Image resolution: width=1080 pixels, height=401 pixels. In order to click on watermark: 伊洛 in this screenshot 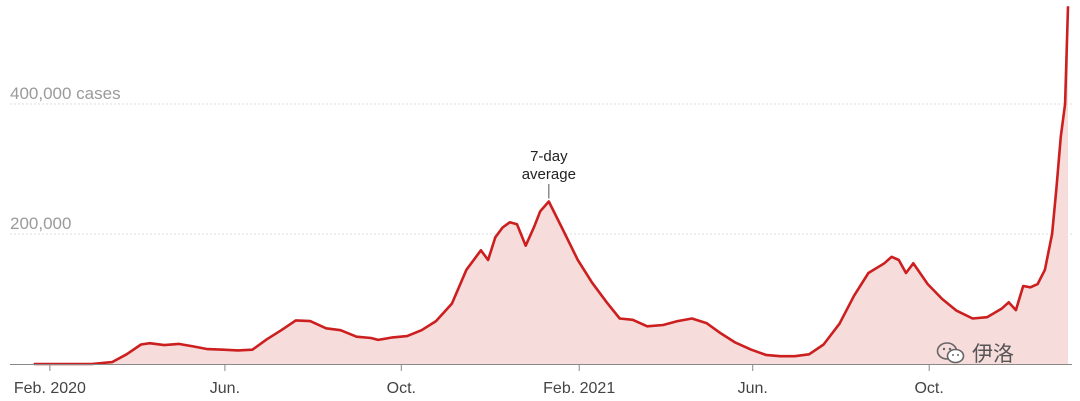, I will do `click(975, 353)`.